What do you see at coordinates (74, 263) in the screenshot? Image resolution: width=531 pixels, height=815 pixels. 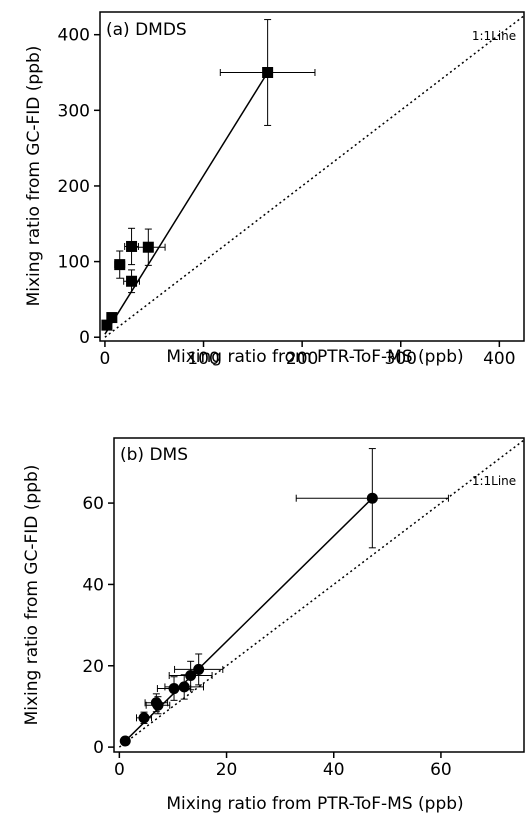 I see `y-tick-label: 100` at bounding box center [74, 263].